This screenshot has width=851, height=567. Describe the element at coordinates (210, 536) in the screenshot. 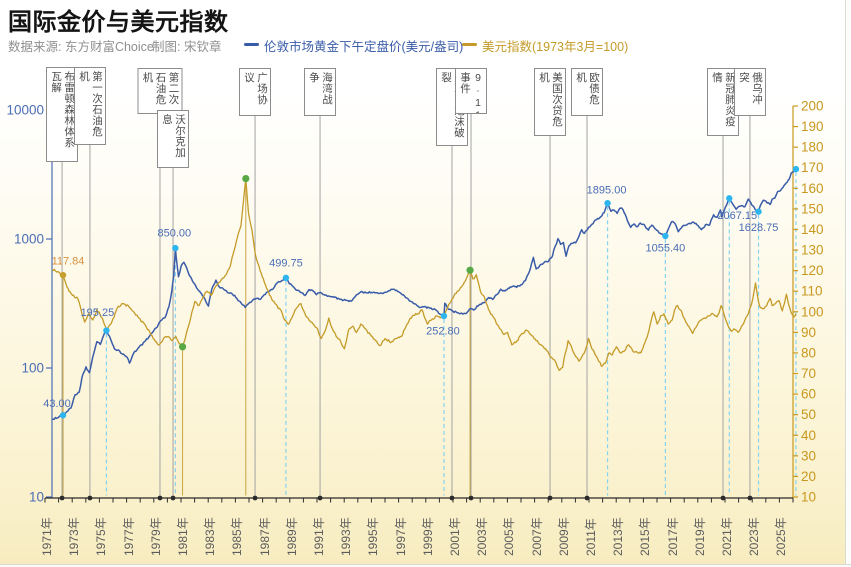

I see `x-axis-year-label: 1983年` at that location.